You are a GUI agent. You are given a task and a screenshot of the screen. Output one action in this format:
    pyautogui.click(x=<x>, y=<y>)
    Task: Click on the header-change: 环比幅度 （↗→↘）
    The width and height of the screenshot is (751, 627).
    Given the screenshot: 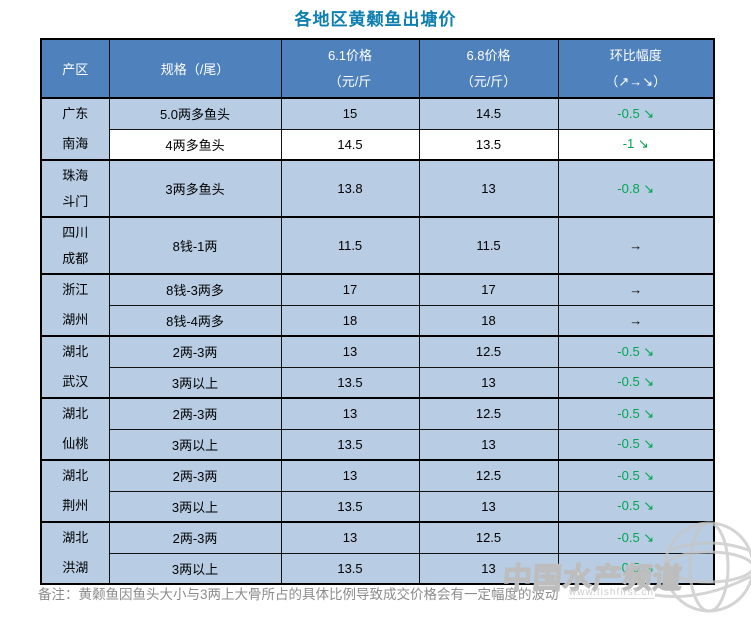 What is the action you would take?
    pyautogui.click(x=636, y=68)
    